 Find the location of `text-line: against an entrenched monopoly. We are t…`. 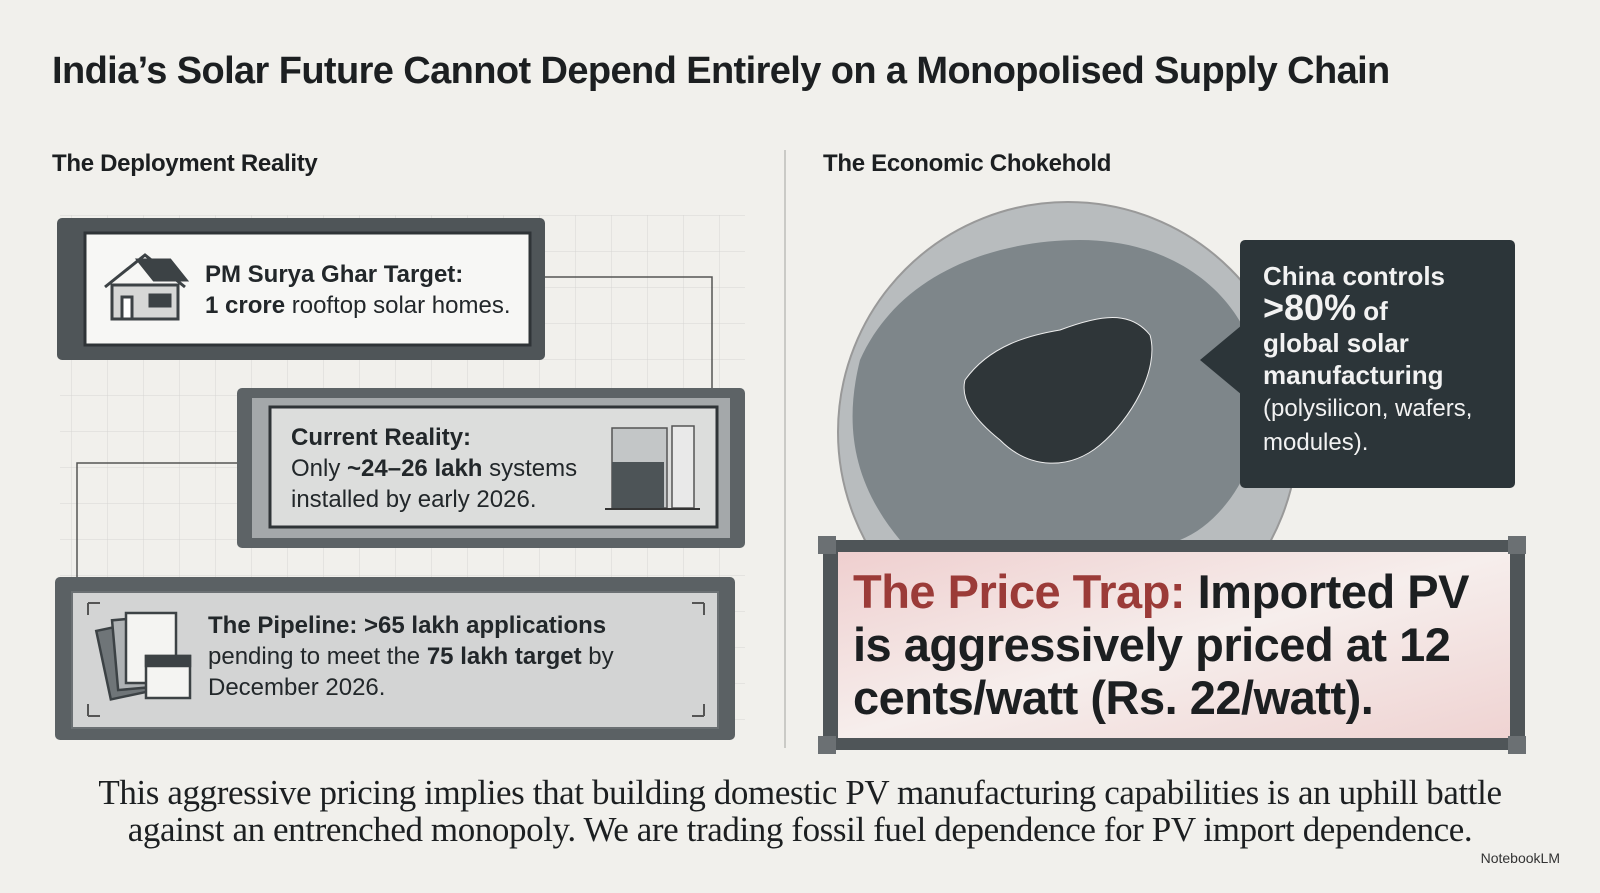

text-line: against an entrenched monopoly. We are t… is located at coordinates (800, 829).